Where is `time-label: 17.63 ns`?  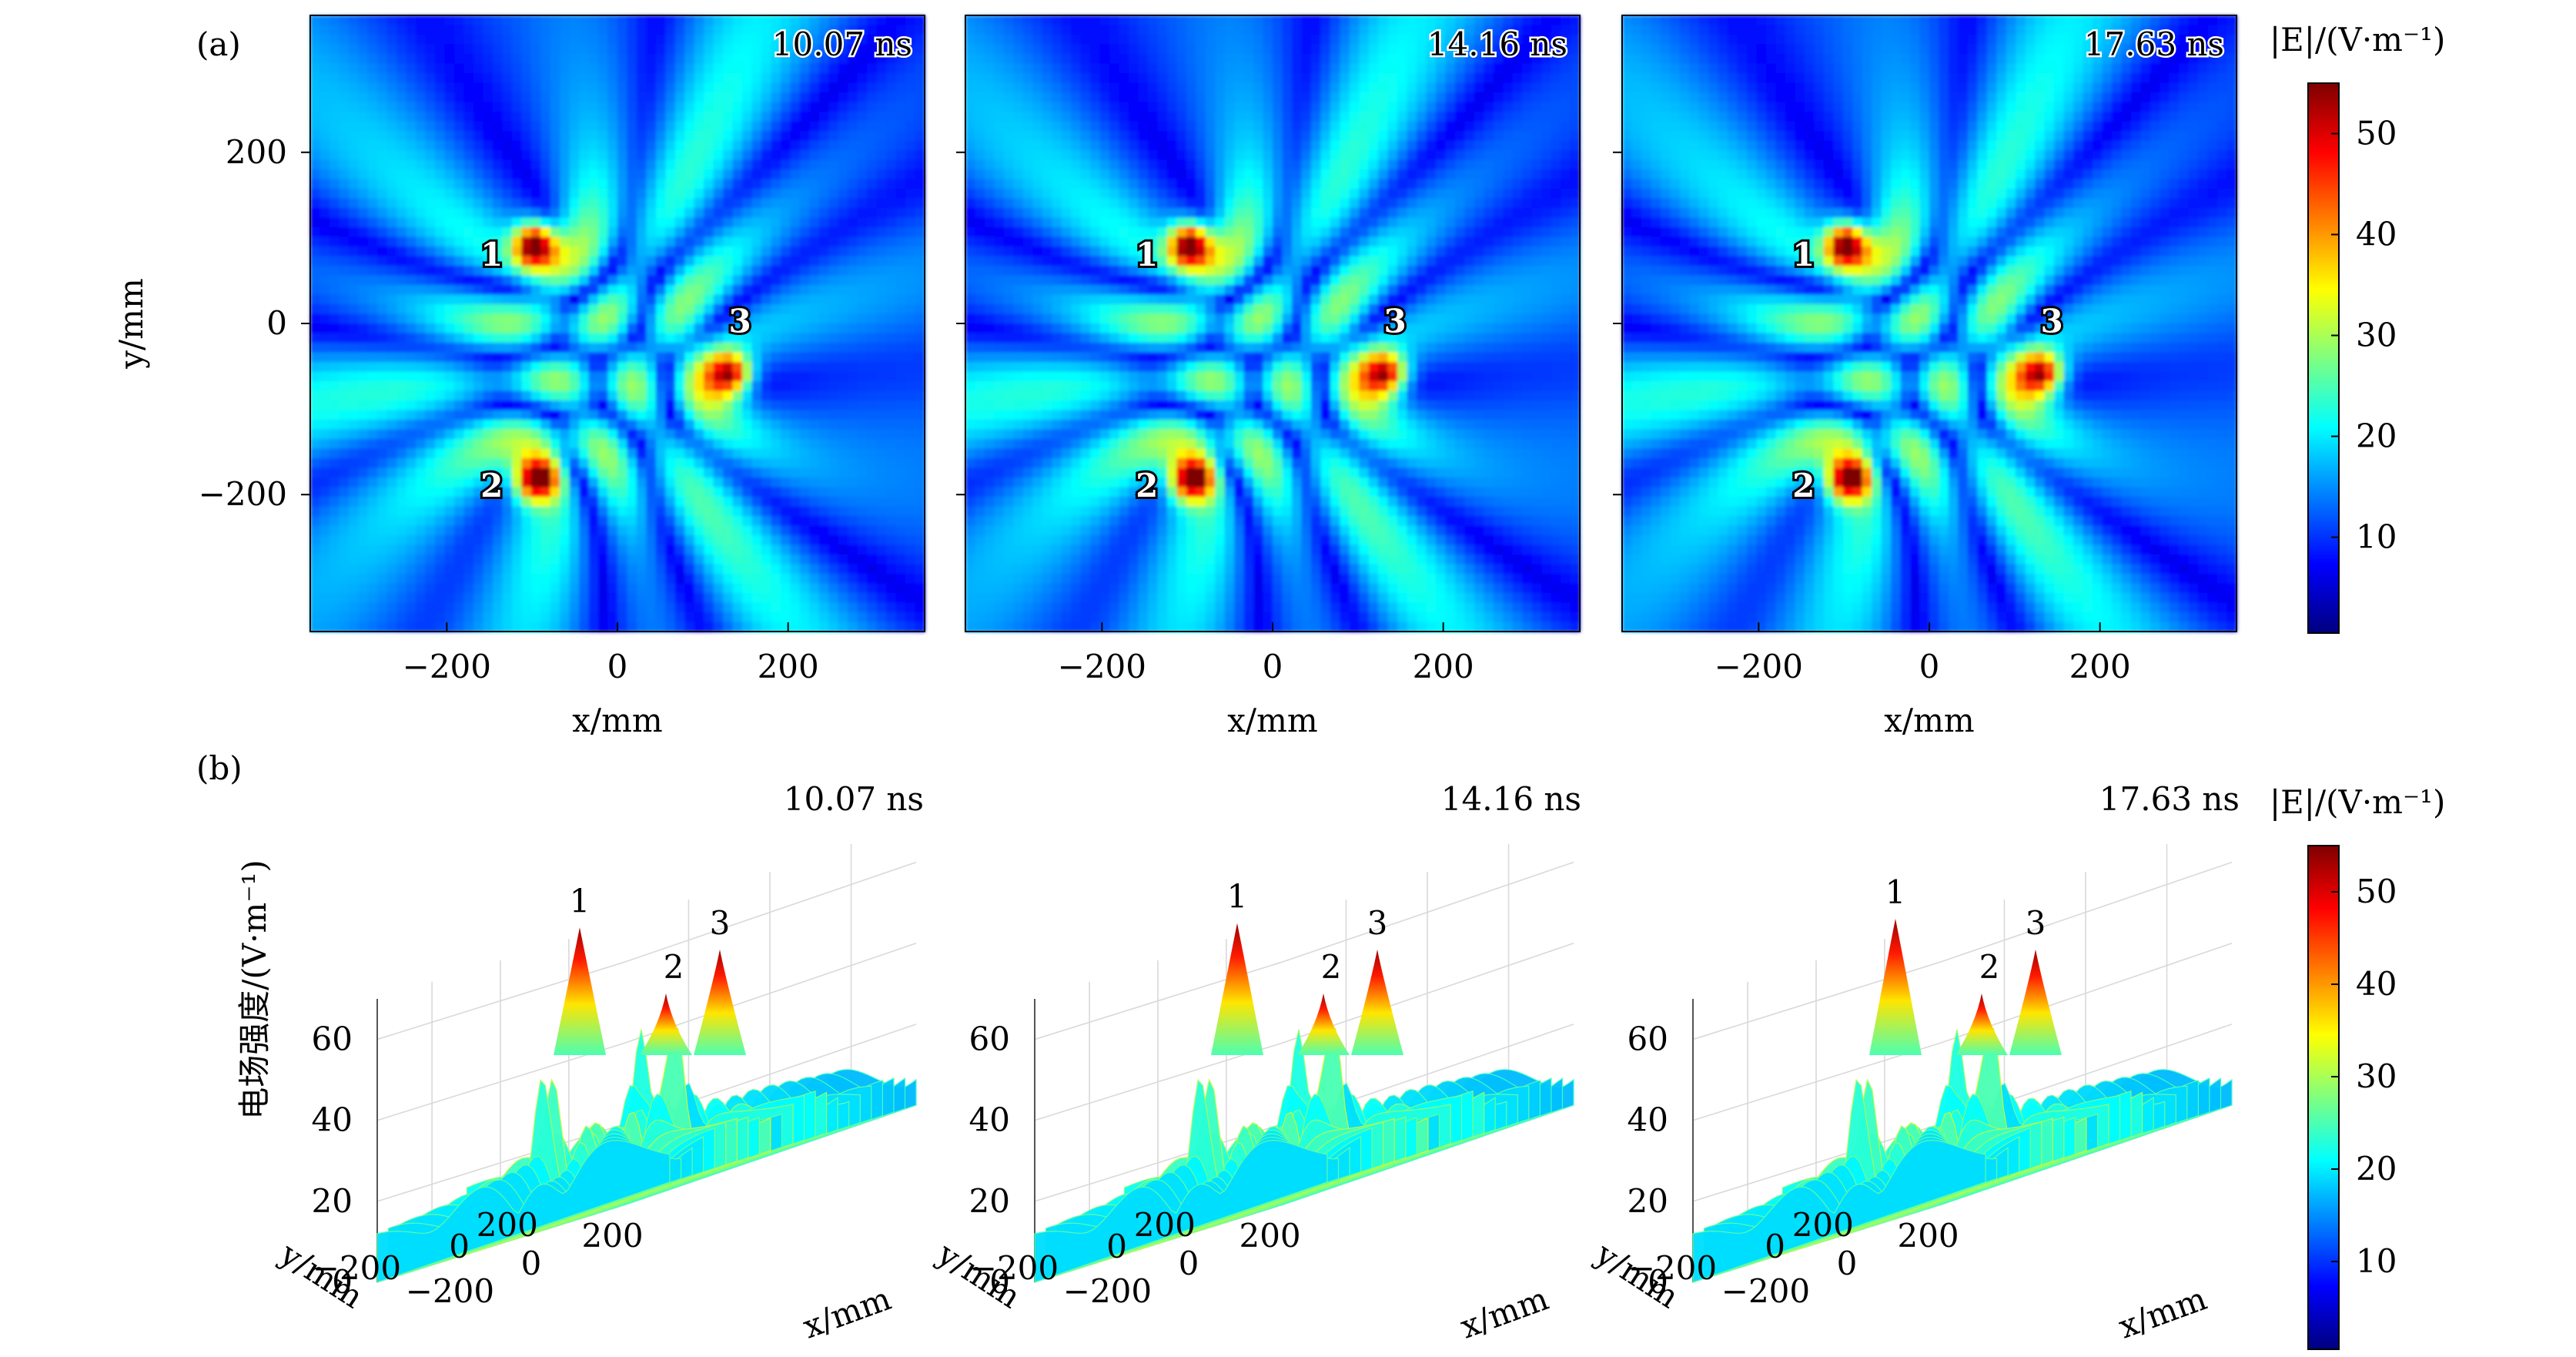
time-label: 17.63 ns is located at coordinates (2169, 799).